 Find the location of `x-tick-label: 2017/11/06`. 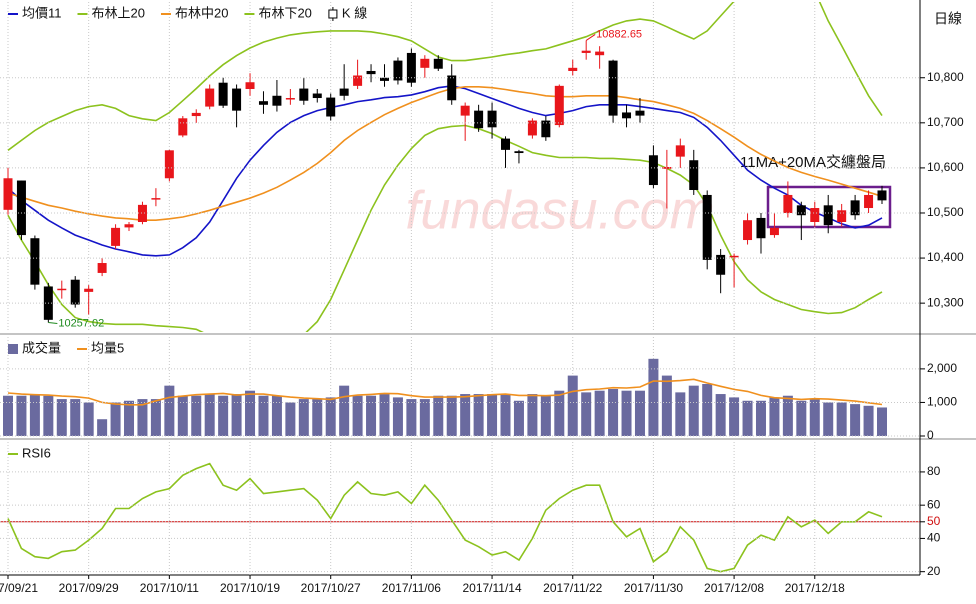

x-tick-label: 2017/11/06 is located at coordinates (411, 588).